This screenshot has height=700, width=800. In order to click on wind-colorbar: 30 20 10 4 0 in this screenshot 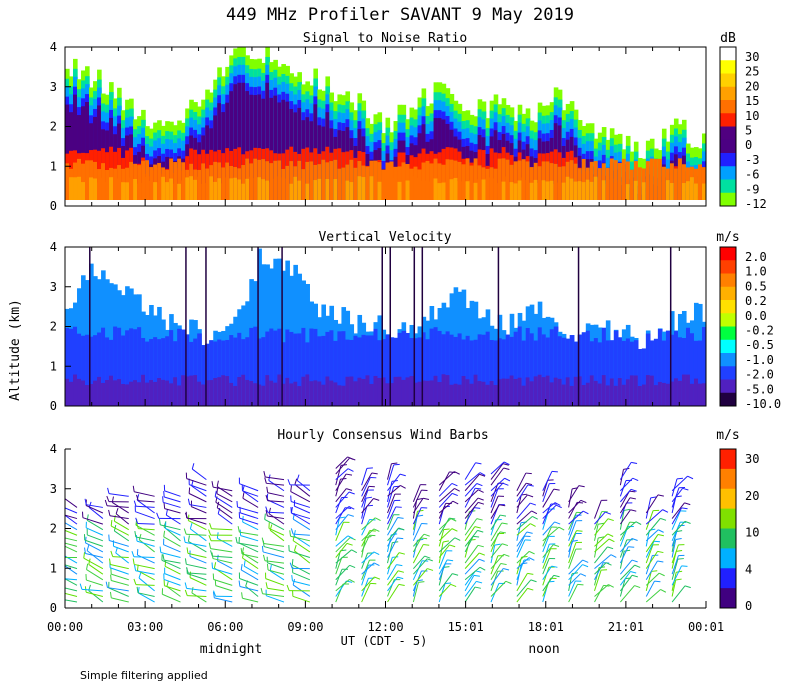, I will do `click(739, 530)`.